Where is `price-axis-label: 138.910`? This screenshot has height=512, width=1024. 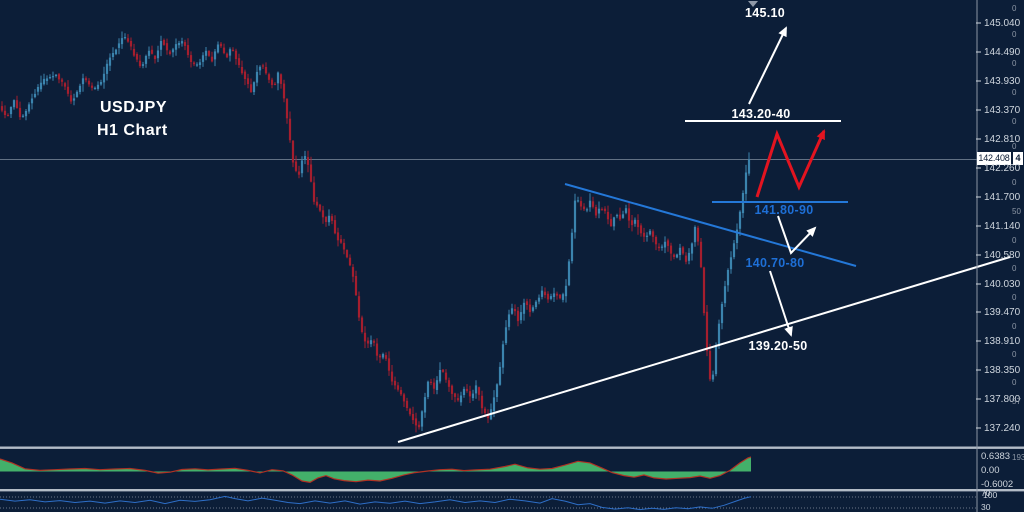
price-axis-label: 138.910 is located at coordinates (1002, 341).